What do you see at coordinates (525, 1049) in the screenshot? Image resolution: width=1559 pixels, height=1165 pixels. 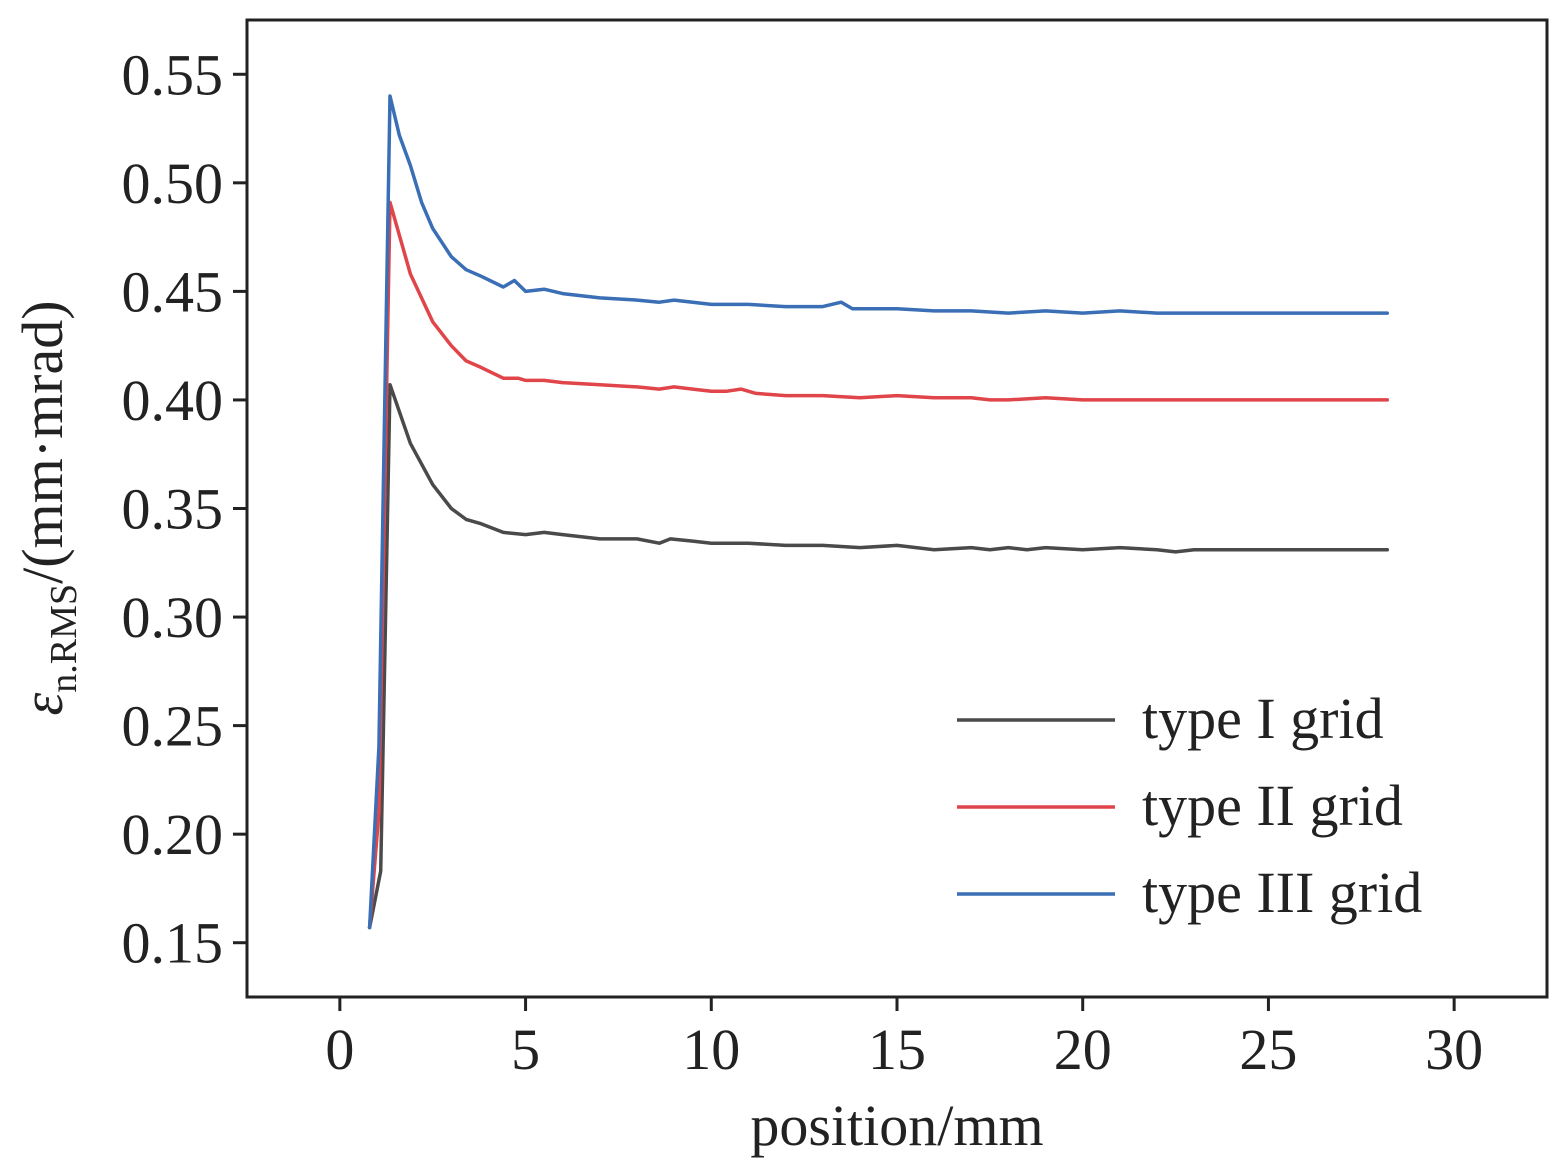 I see `x-tick-label: 5` at bounding box center [525, 1049].